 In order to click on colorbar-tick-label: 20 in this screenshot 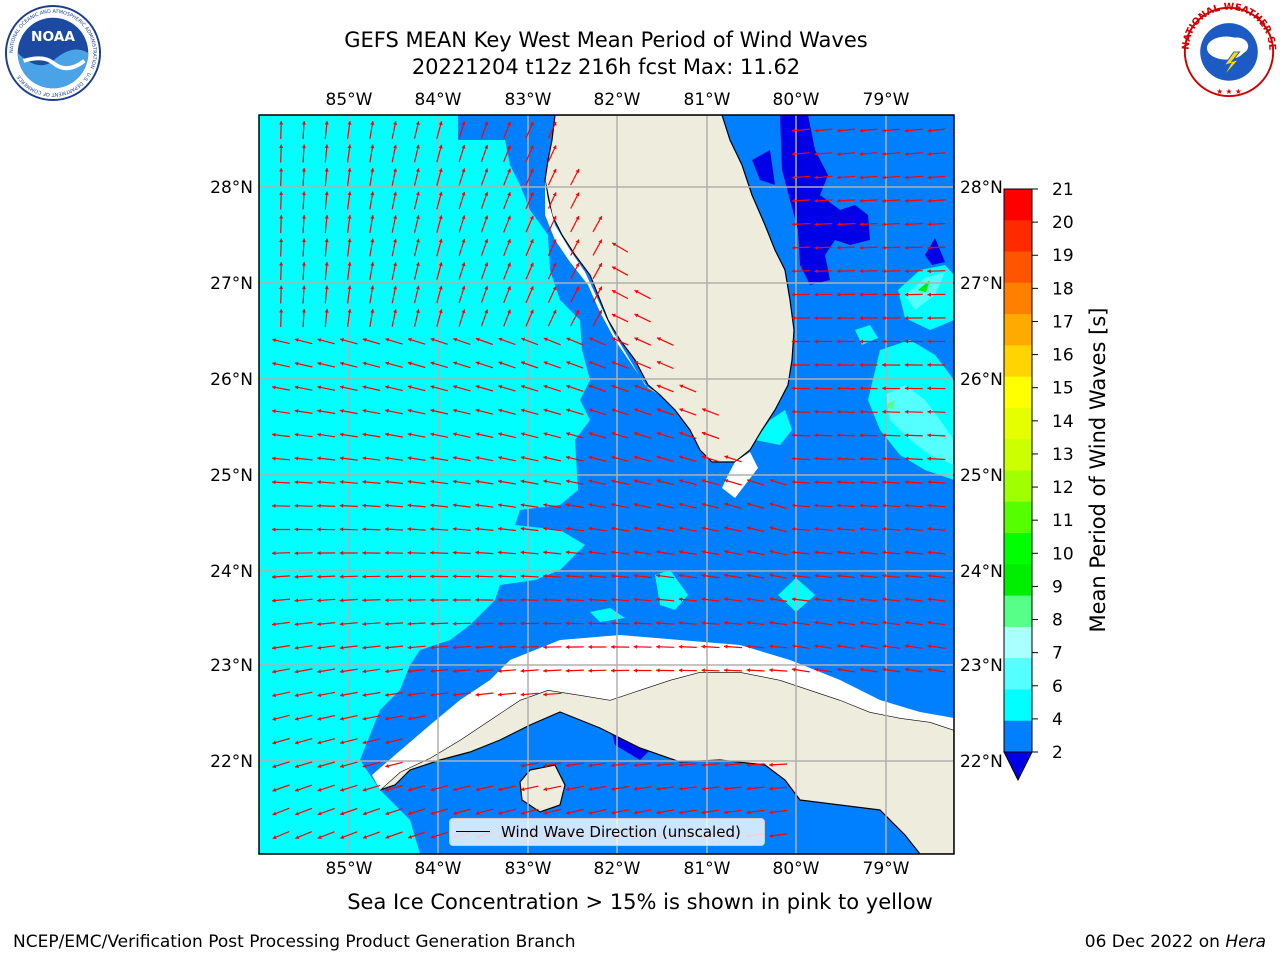, I will do `click(1063, 223)`.